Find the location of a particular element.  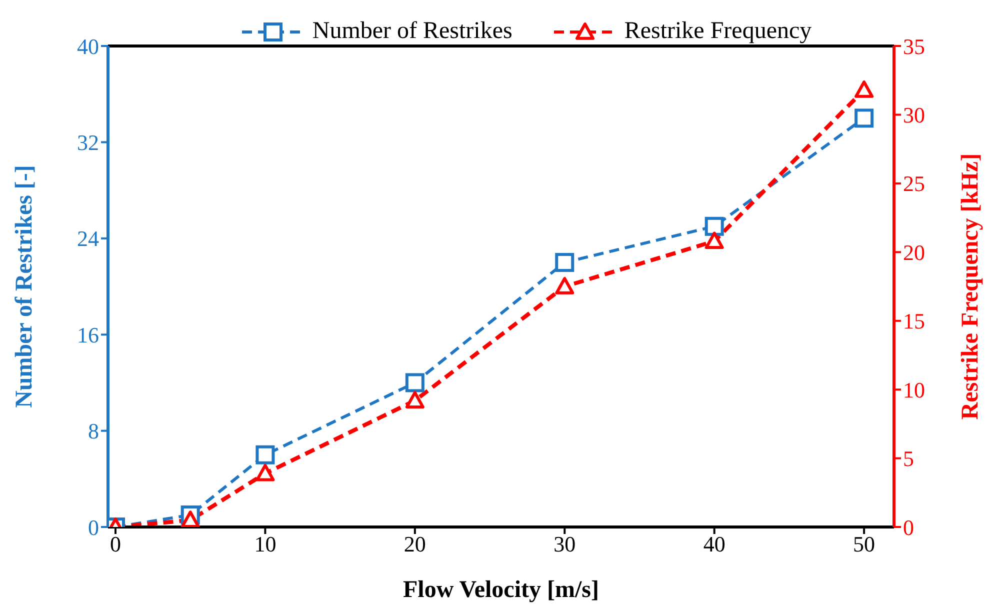

y-tick-label: 0 is located at coordinates (93, 527).